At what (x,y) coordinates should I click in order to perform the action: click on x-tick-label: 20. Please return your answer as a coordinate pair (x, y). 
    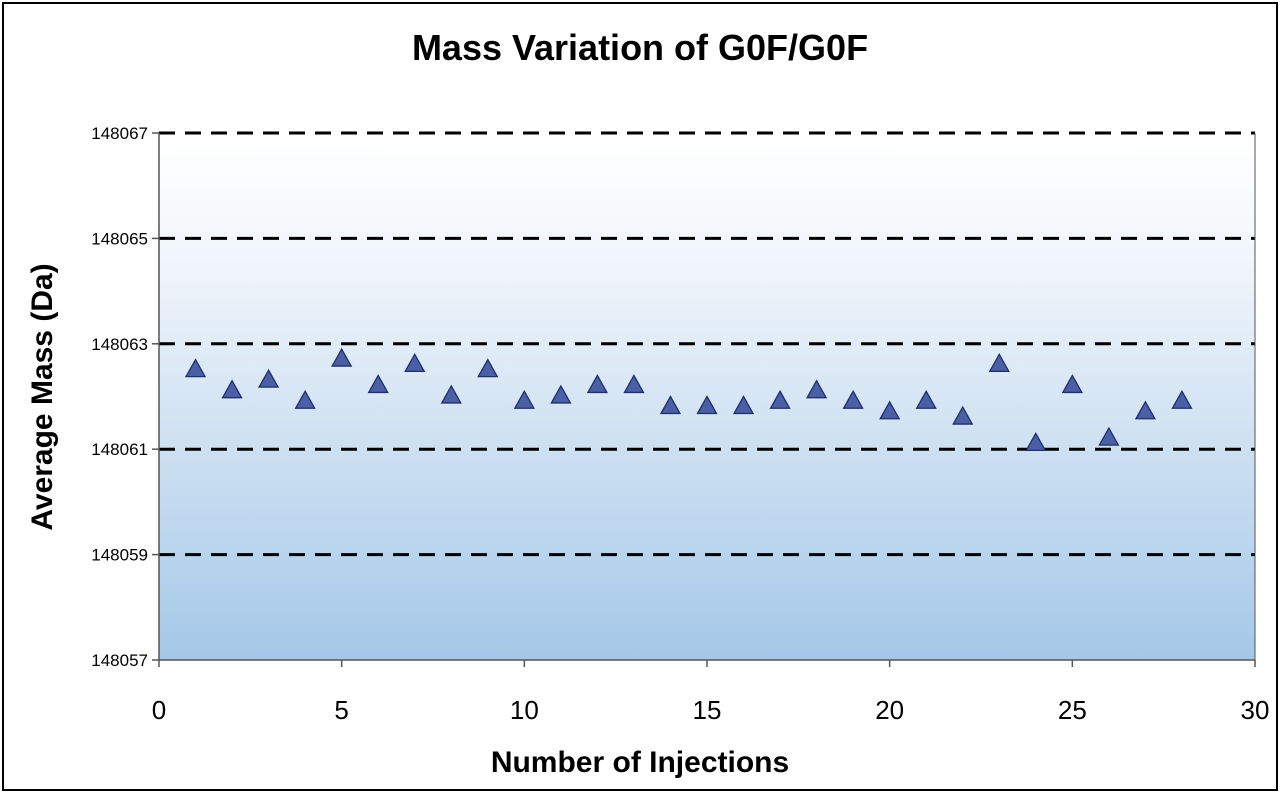
    Looking at the image, I should click on (889, 710).